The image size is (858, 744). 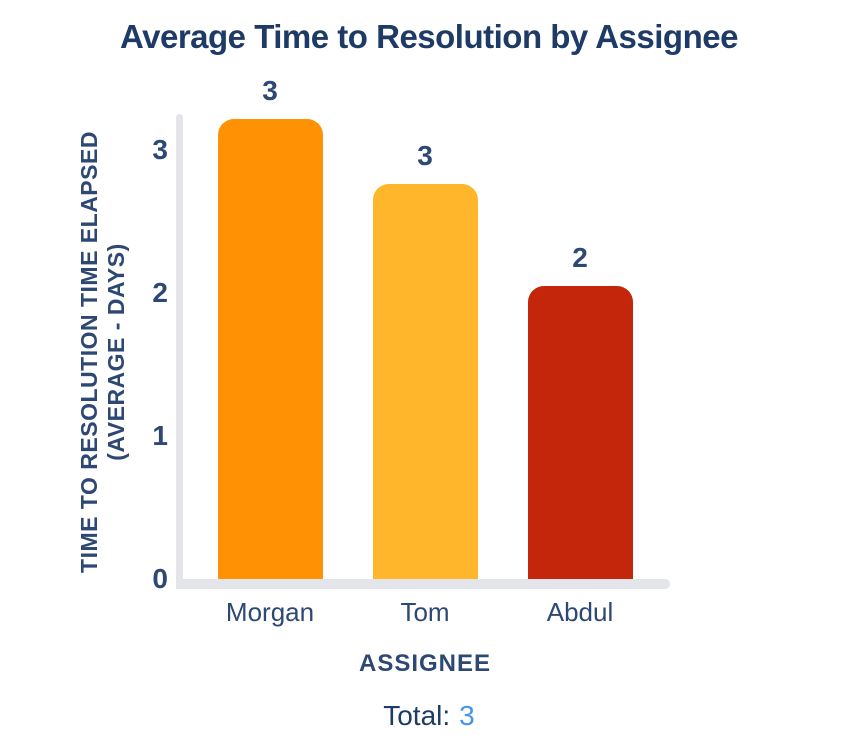 I want to click on y-axis-title-line1: TIME TO RESOLUTION TIME ELAPSED, so click(x=89, y=352).